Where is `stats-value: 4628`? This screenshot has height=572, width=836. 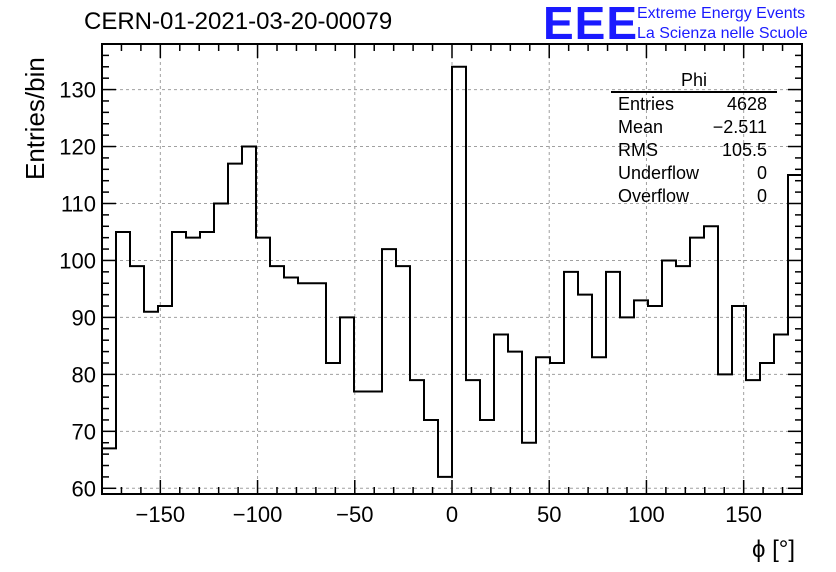
stats-value: 4628 is located at coordinates (746, 104).